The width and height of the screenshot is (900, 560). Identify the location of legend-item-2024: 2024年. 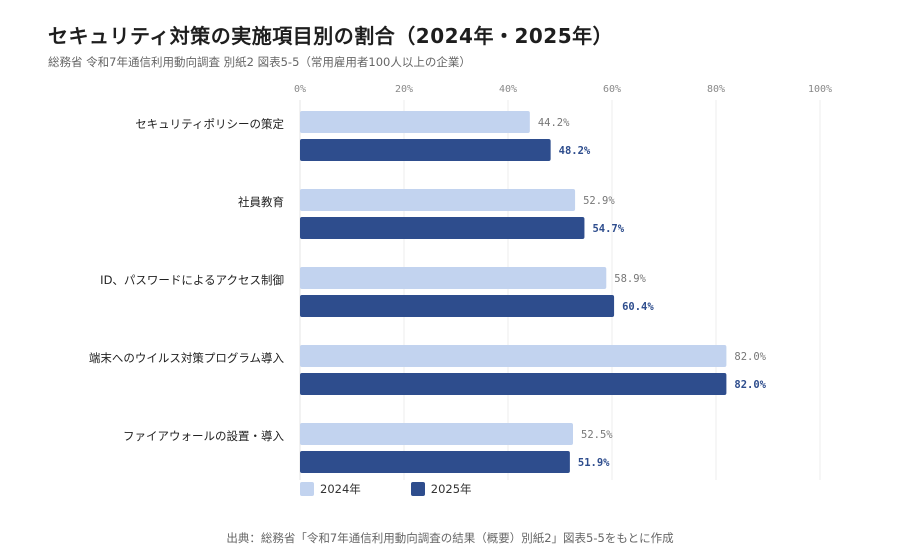
(330, 489).